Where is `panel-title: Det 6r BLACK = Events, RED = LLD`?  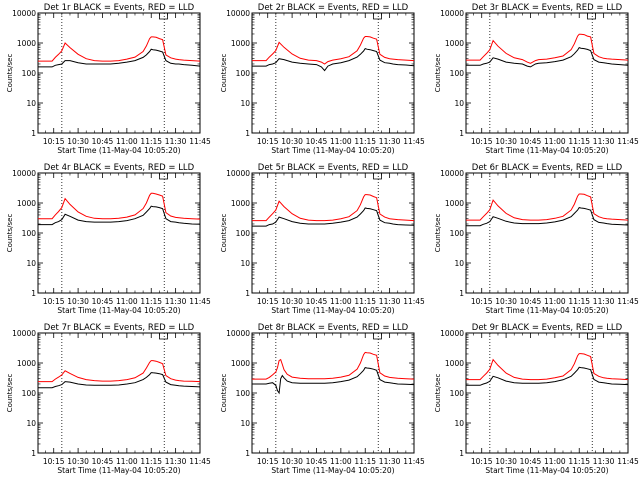 panel-title: Det 6r BLACK = Events, RED = LLD is located at coordinates (547, 168).